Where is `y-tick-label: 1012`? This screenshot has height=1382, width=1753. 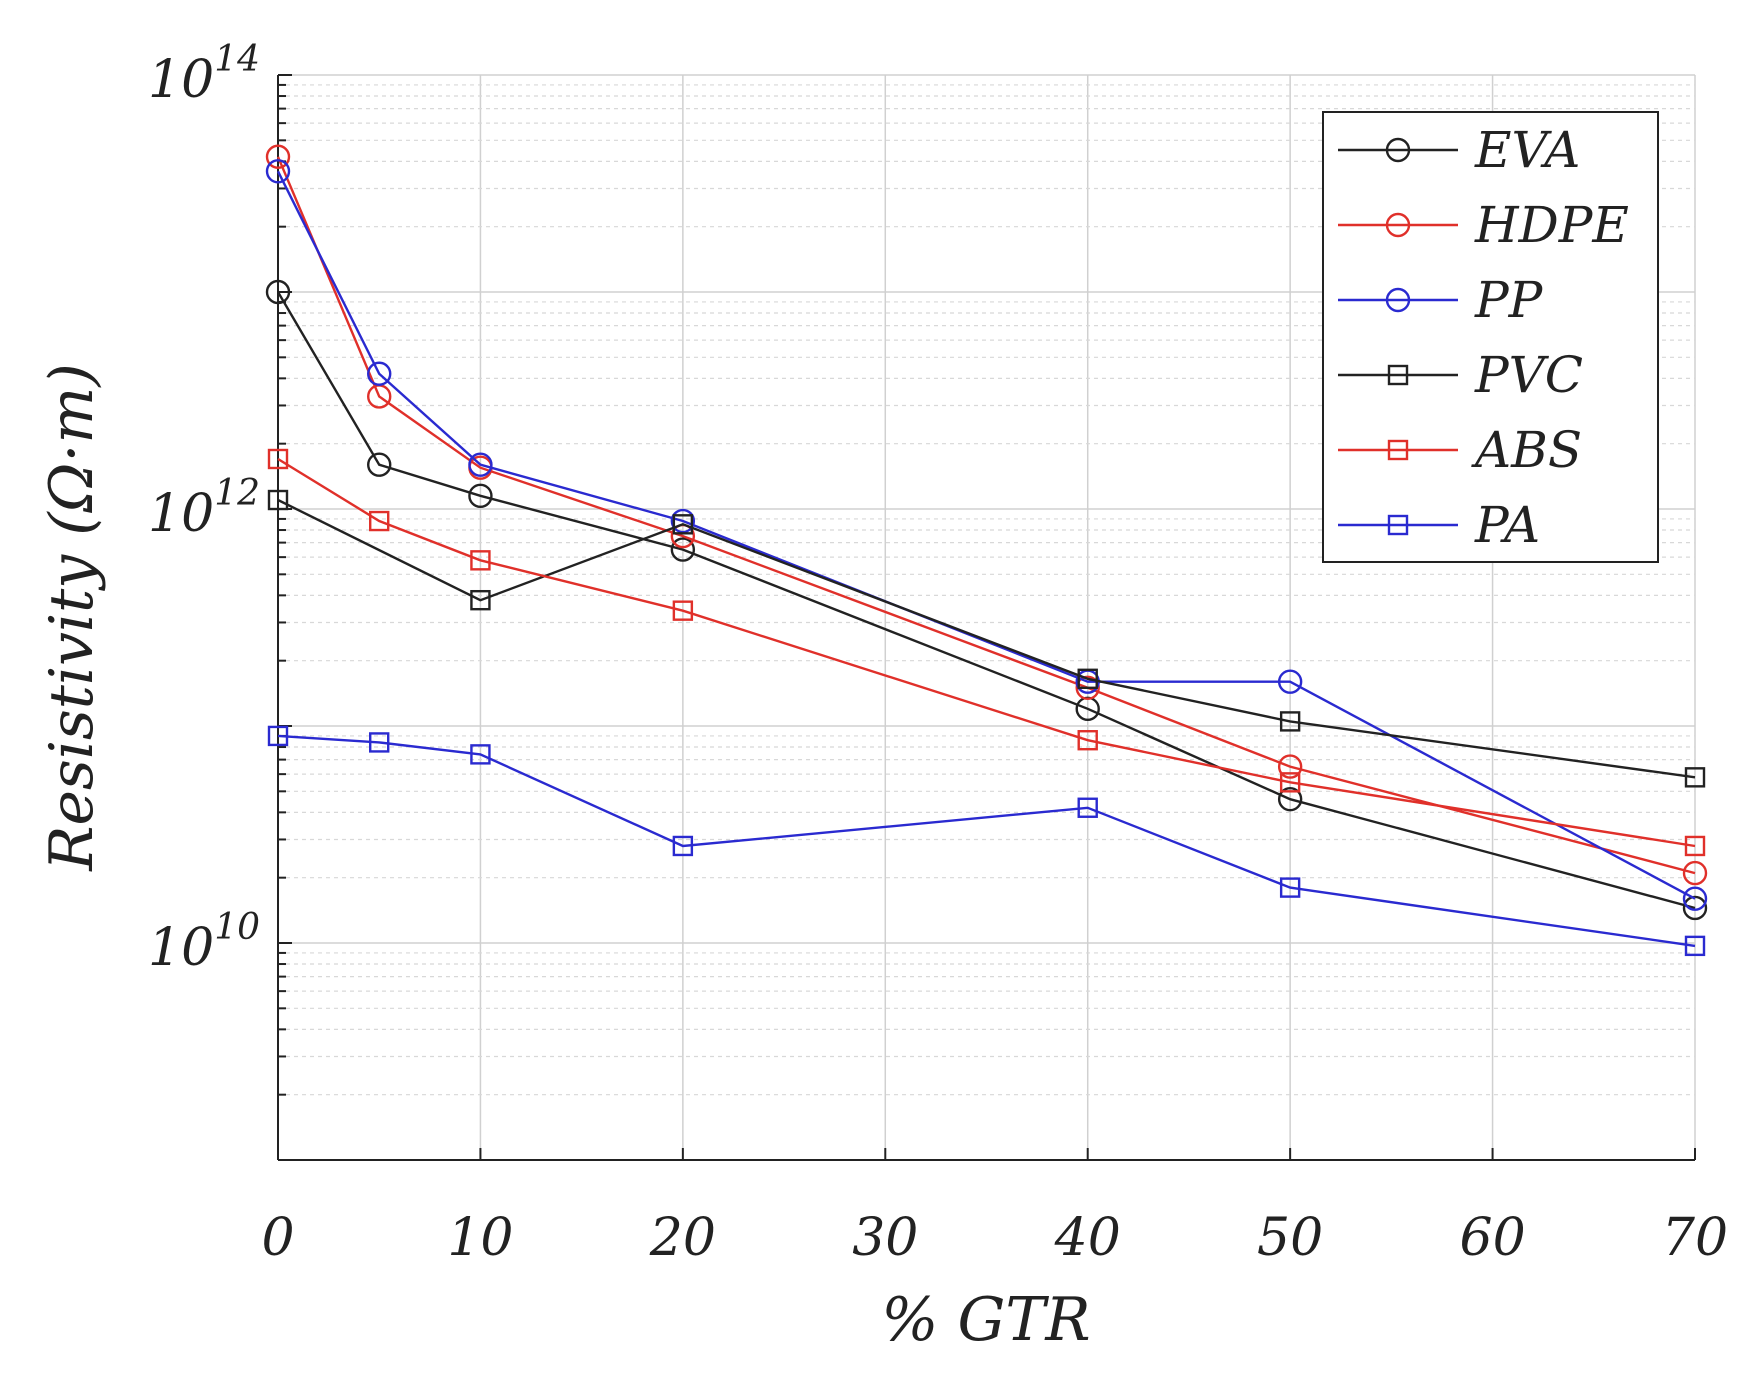
y-tick-label: 1012 is located at coordinates (204, 508).